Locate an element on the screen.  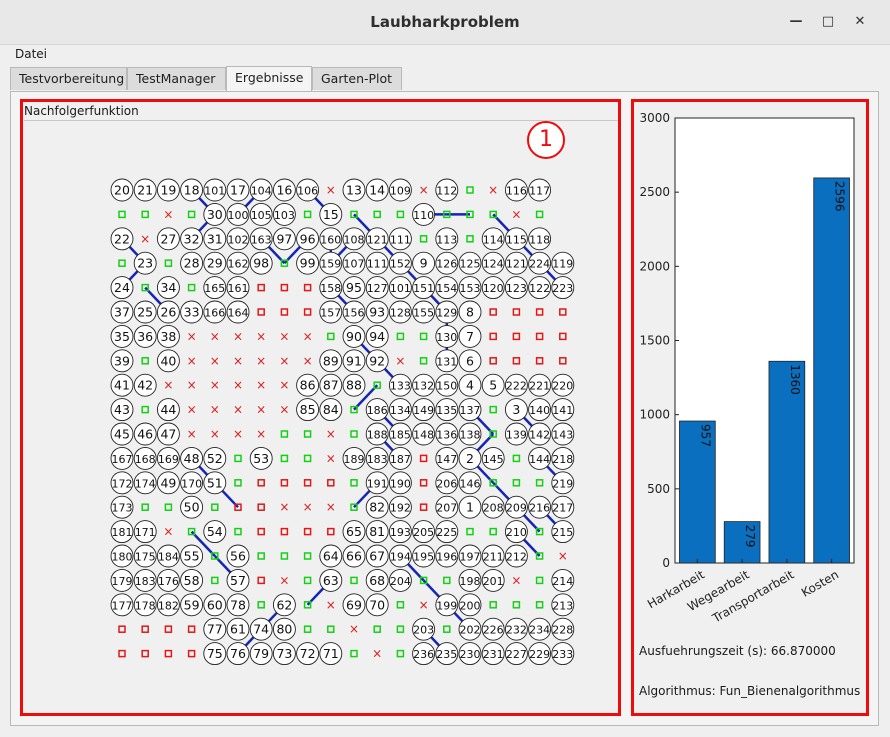
maximize-button: □ is located at coordinates (828, 21).